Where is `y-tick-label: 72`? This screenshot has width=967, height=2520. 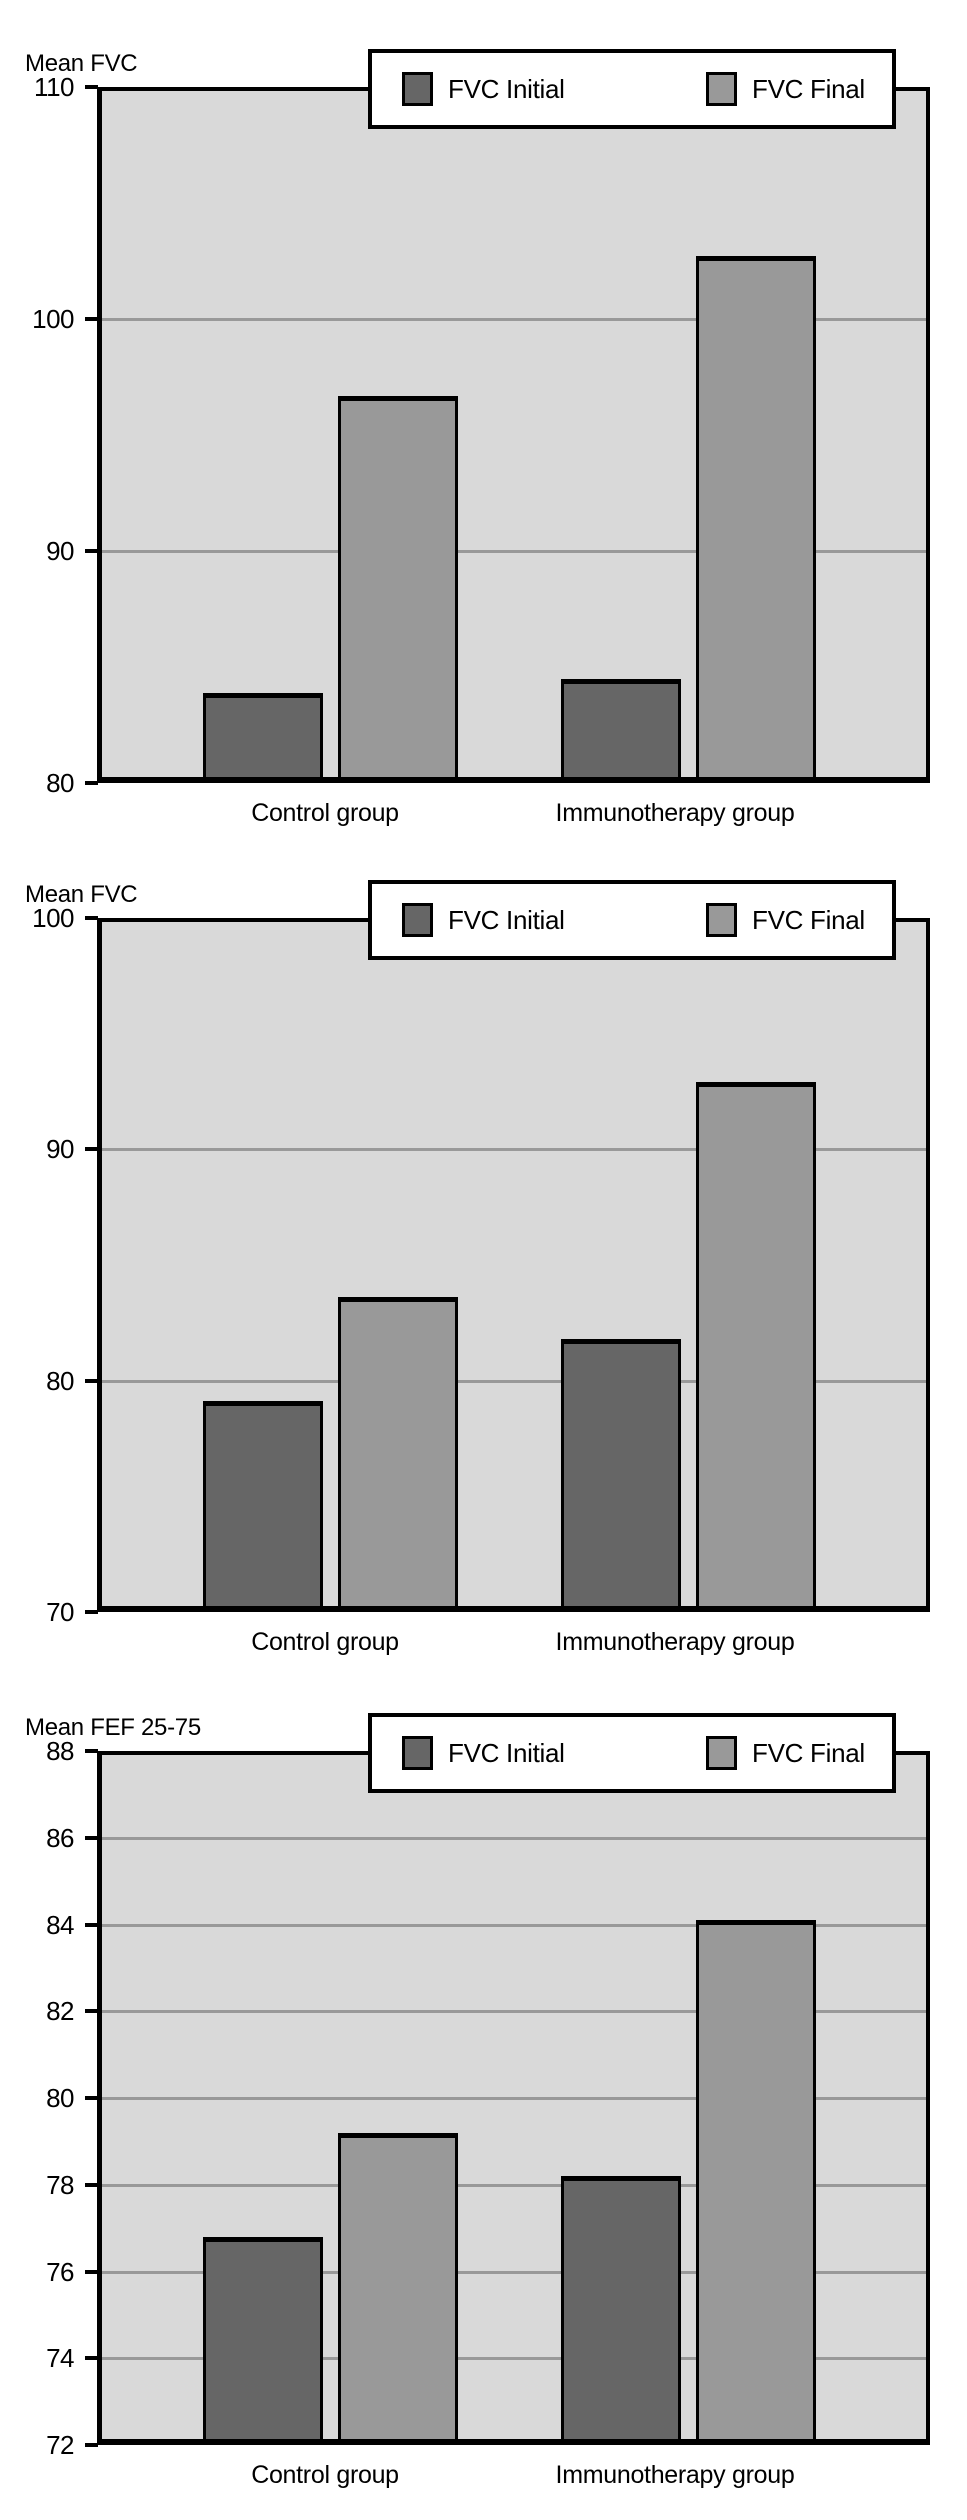 y-tick-label: 72 is located at coordinates (60, 2445).